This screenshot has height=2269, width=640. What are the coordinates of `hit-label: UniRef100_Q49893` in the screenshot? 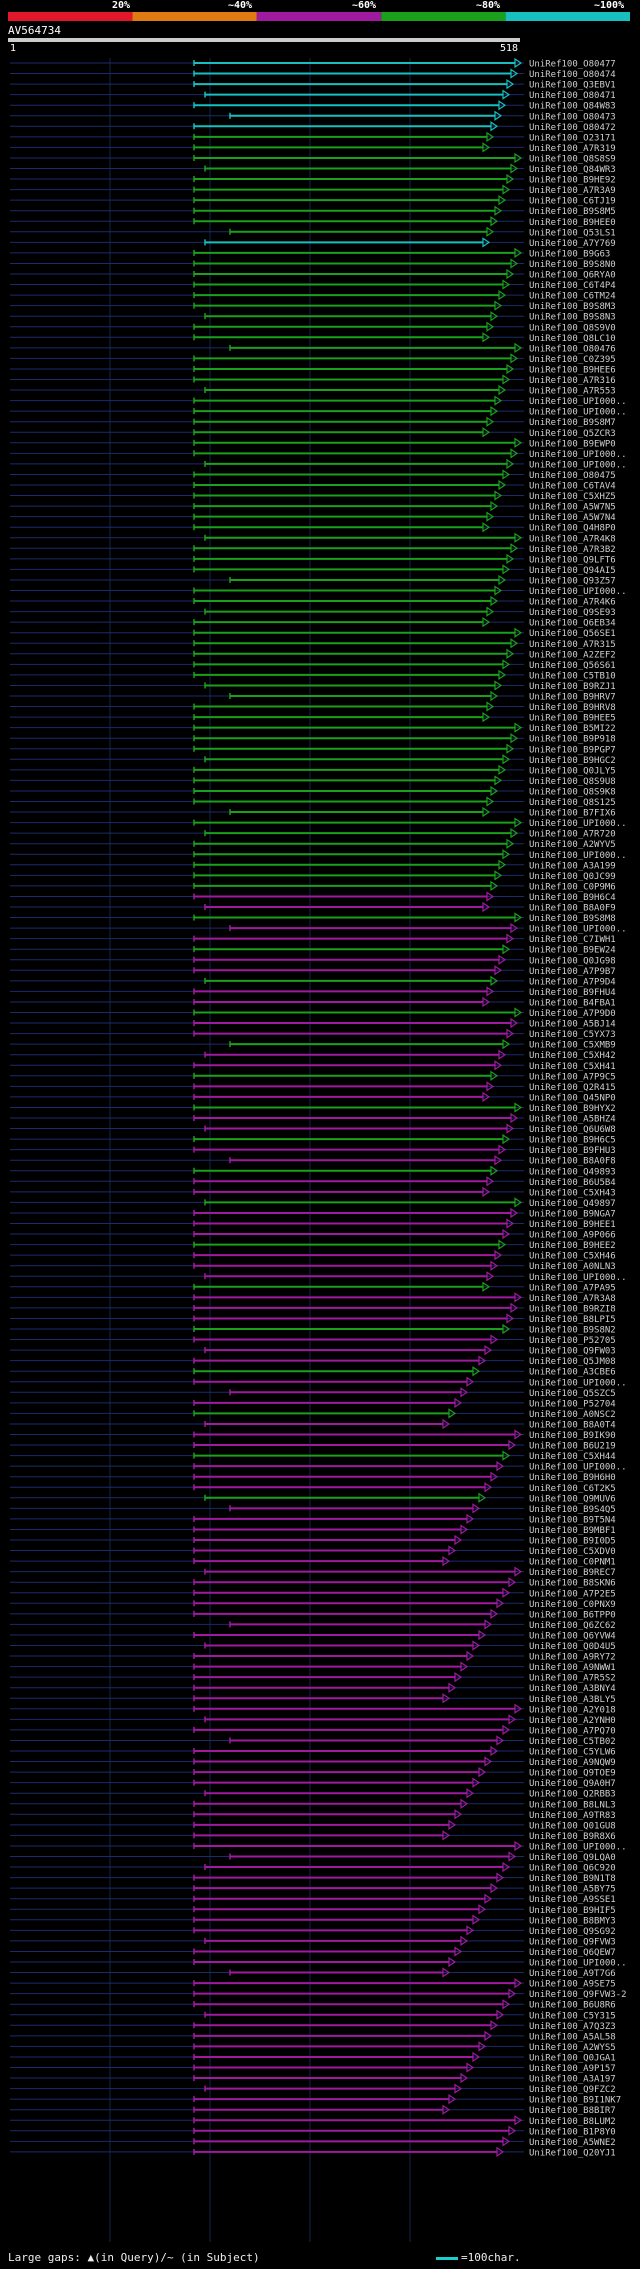 It's located at (572, 1172).